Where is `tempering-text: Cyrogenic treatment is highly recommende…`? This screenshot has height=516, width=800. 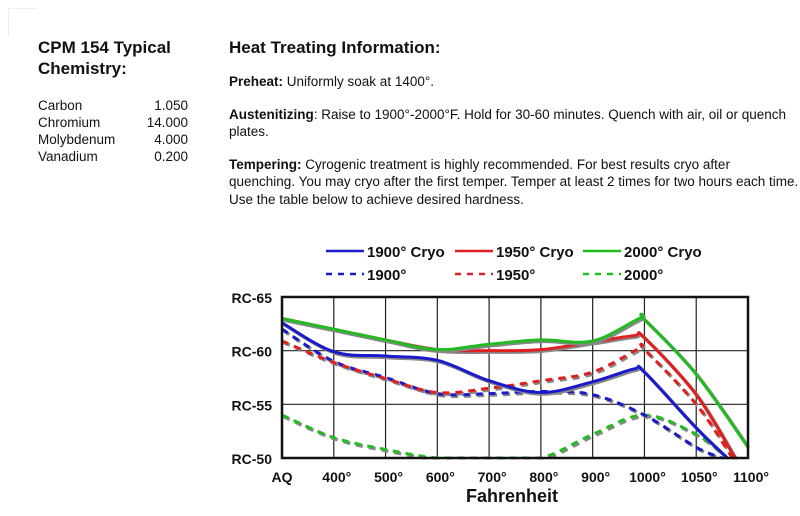 tempering-text: Cyrogenic treatment is highly recommende… is located at coordinates (514, 181).